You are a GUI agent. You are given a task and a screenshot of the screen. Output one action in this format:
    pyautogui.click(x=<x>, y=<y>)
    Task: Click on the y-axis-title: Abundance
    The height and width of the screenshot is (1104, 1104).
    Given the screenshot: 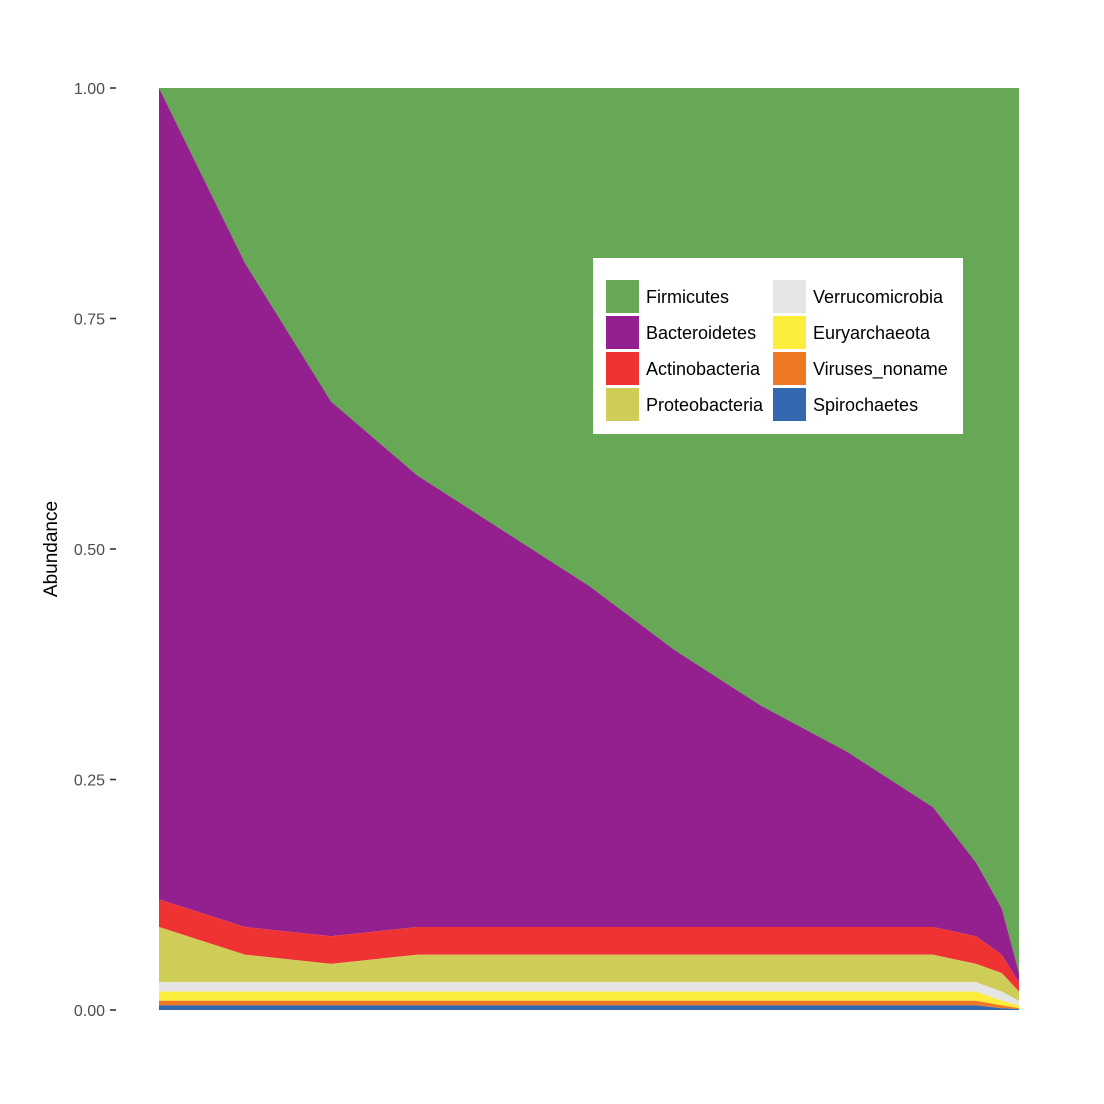 What is the action you would take?
    pyautogui.click(x=51, y=549)
    